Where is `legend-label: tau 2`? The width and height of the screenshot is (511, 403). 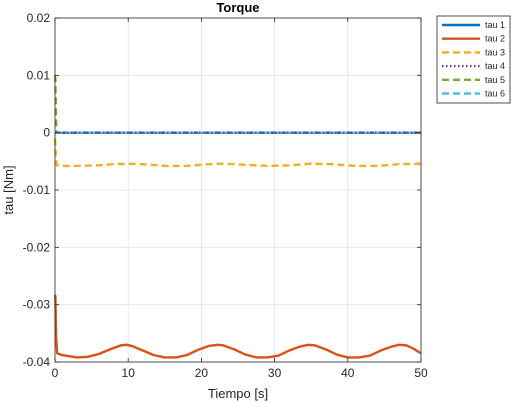 legend-label: tau 2 is located at coordinates (495, 39).